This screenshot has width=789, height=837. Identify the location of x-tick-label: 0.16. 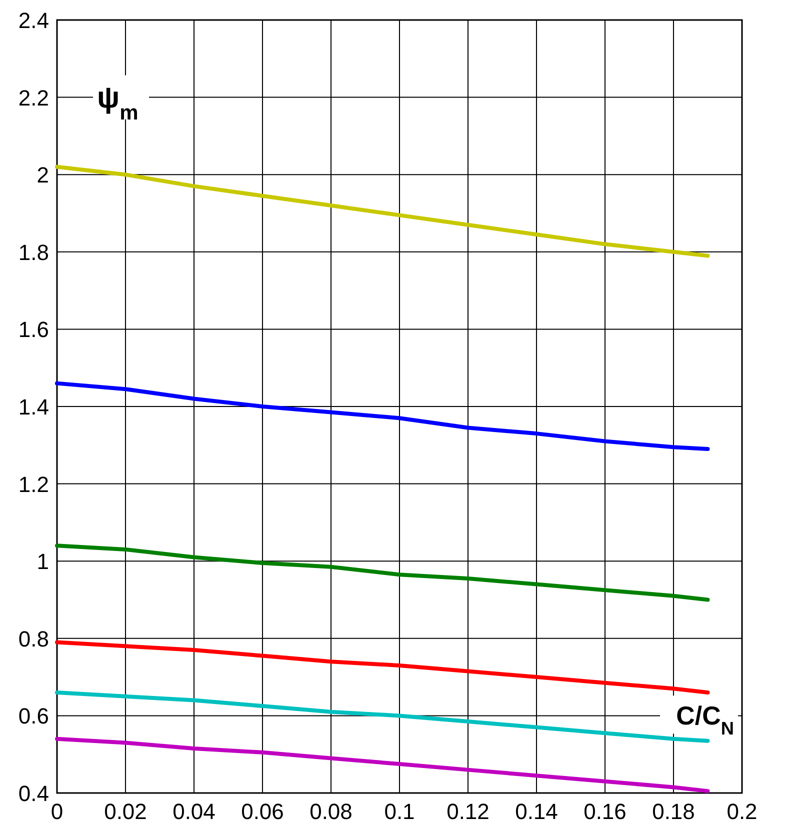
(605, 811).